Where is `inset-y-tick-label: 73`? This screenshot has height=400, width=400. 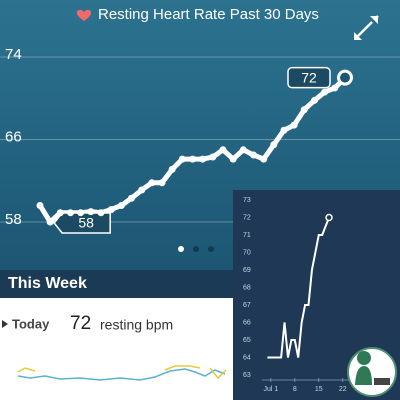
inset-y-tick-label: 73 is located at coordinates (247, 200).